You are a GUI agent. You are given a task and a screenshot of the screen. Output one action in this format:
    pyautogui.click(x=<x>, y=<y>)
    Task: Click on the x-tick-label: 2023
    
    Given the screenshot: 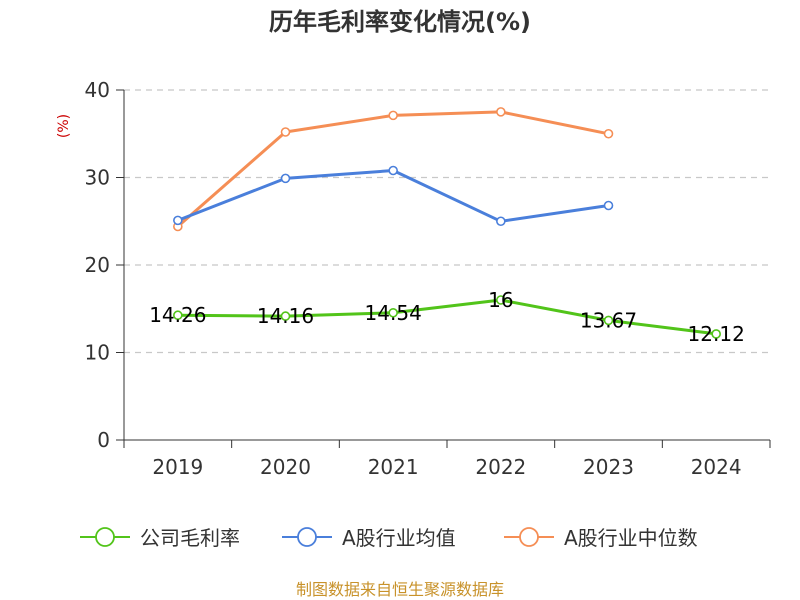 What is the action you would take?
    pyautogui.click(x=608, y=467)
    